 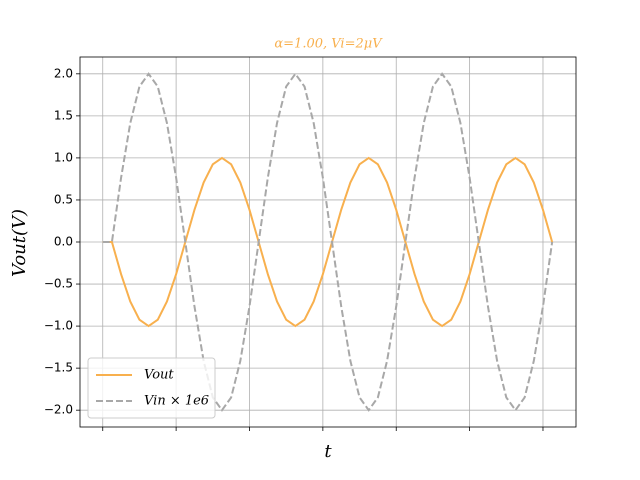 What do you see at coordinates (58, 410) in the screenshot?
I see `y-tick-label: −2.0` at bounding box center [58, 410].